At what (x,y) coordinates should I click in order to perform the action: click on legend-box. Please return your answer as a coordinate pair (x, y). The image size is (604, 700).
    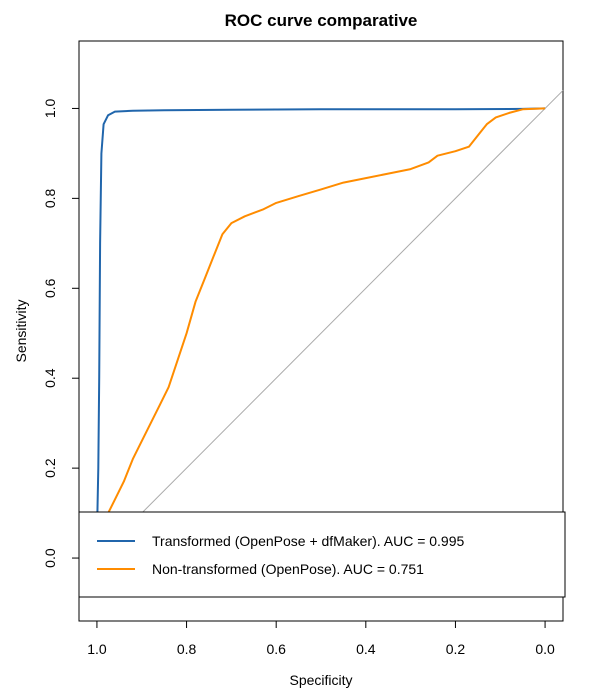
    Looking at the image, I should click on (322, 554).